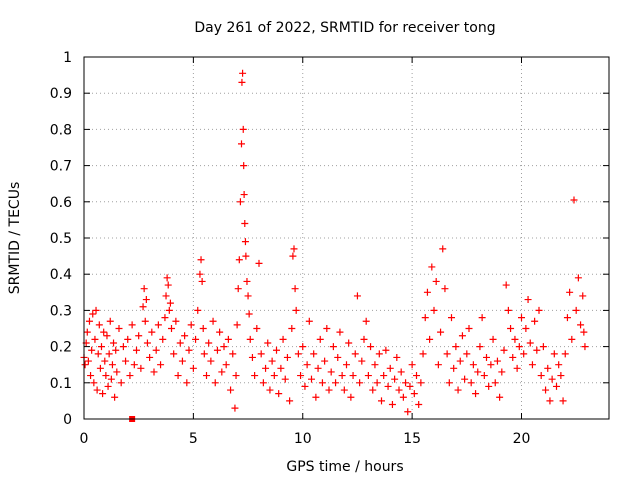 This screenshot has width=640, height=485. Describe the element at coordinates (61, 275) in the screenshot. I see `y-tick-label: 0.4` at that location.